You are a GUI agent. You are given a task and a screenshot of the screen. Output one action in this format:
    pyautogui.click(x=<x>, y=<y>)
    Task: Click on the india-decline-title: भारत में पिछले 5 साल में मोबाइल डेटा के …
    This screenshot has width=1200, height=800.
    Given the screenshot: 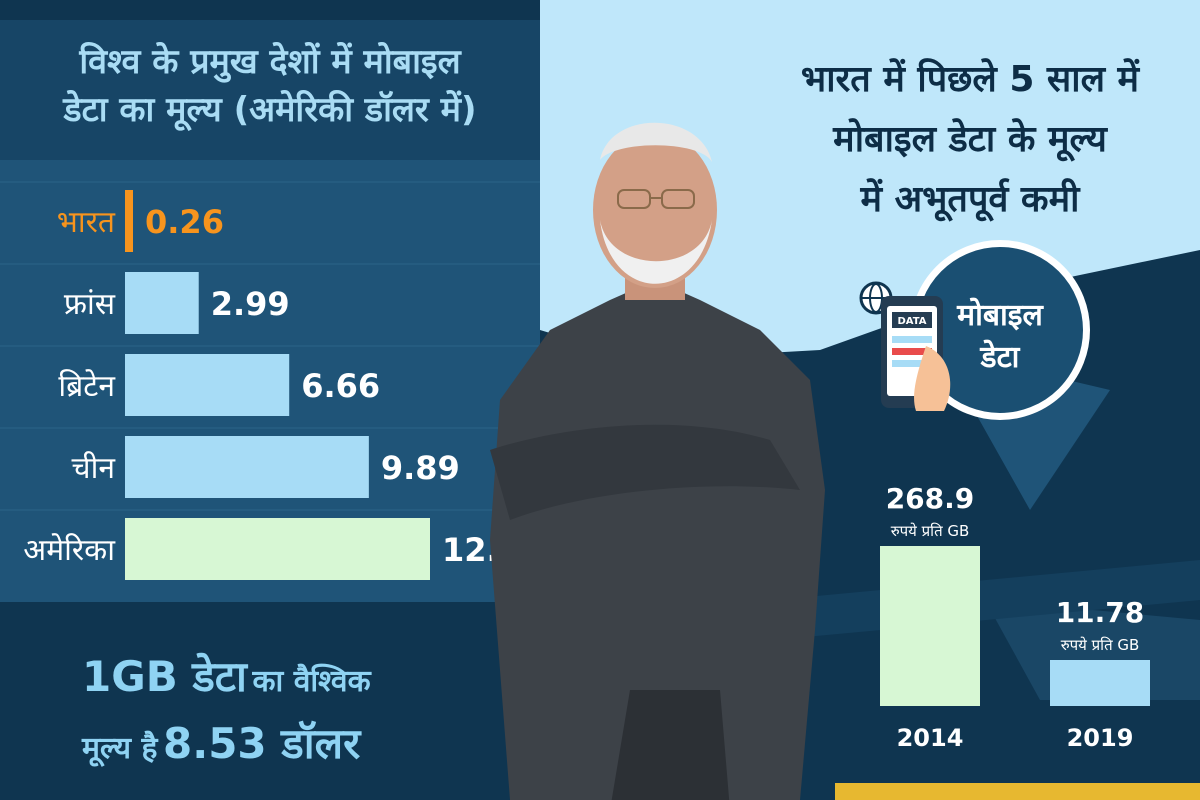 What is the action you would take?
    pyautogui.click(x=970, y=140)
    